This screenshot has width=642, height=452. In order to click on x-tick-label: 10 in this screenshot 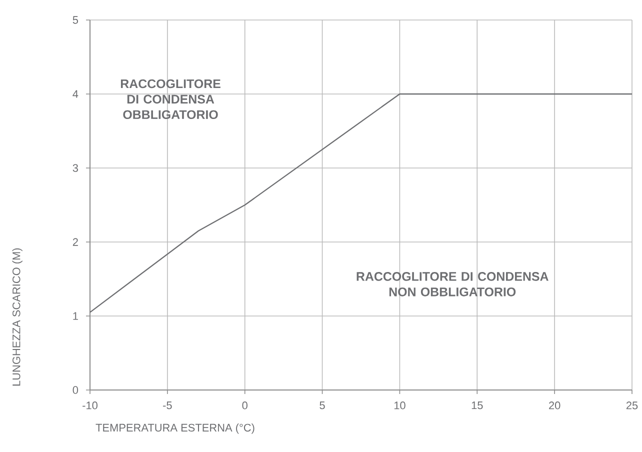, I will do `click(400, 406)`.